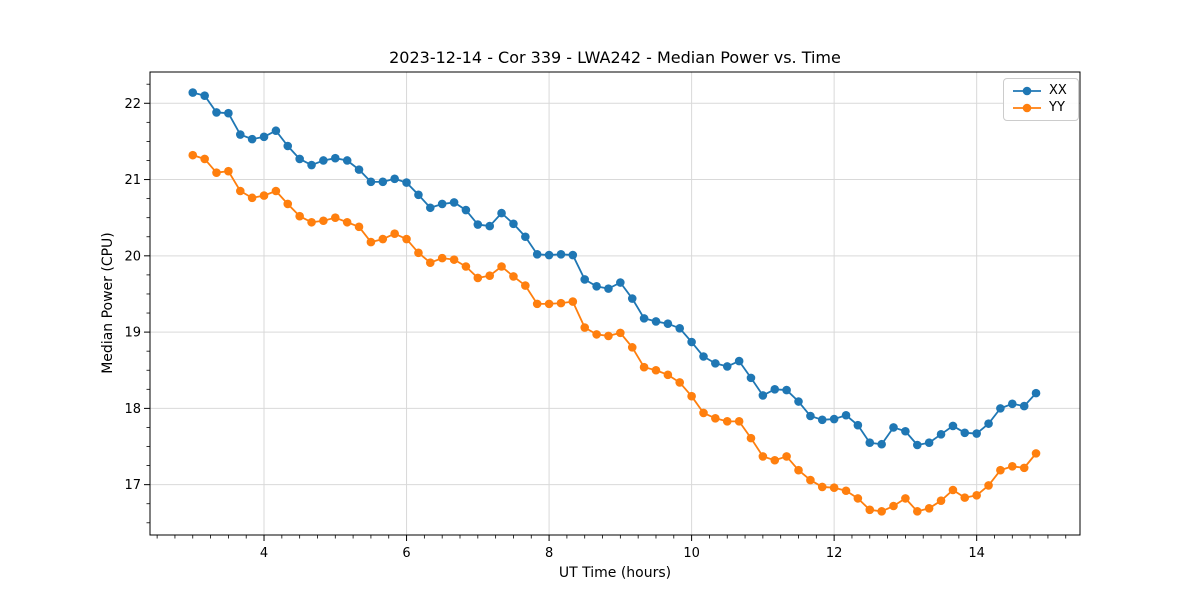  I want to click on x-tick-label: 12, so click(834, 553).